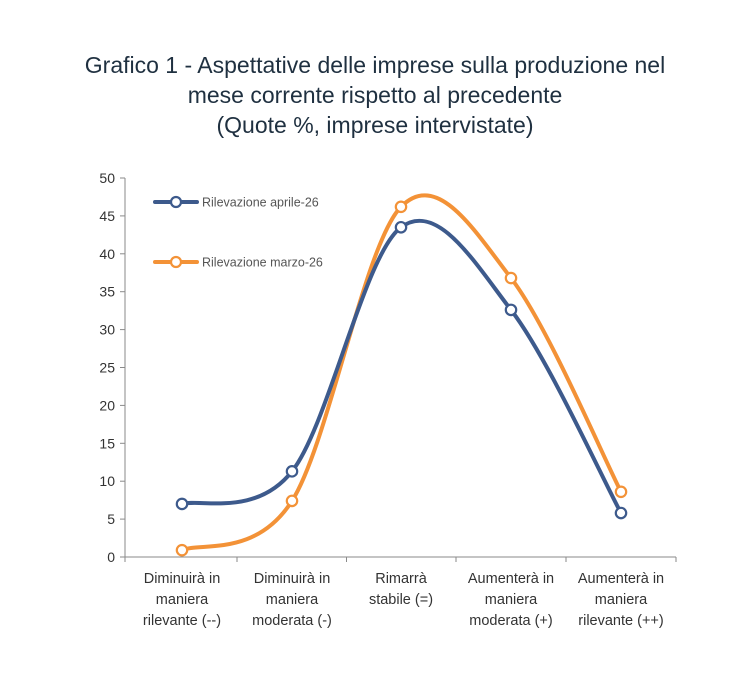 The image size is (750, 697). I want to click on legend-label: Rilevazione marzo-26, so click(262, 263).